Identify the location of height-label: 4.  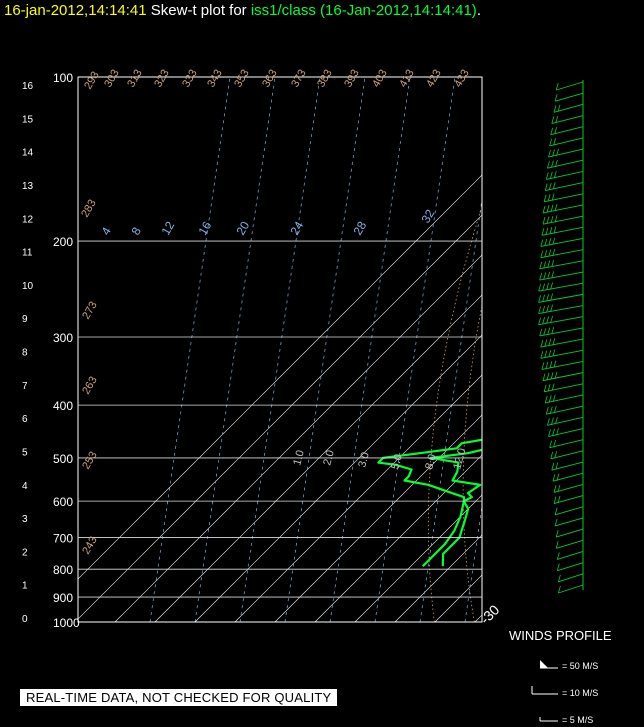
(25, 486).